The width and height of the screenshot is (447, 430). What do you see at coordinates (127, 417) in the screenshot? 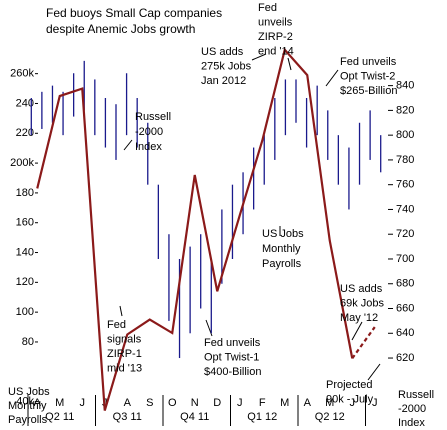
I see `quarter-label: Q3 11` at bounding box center [127, 417].